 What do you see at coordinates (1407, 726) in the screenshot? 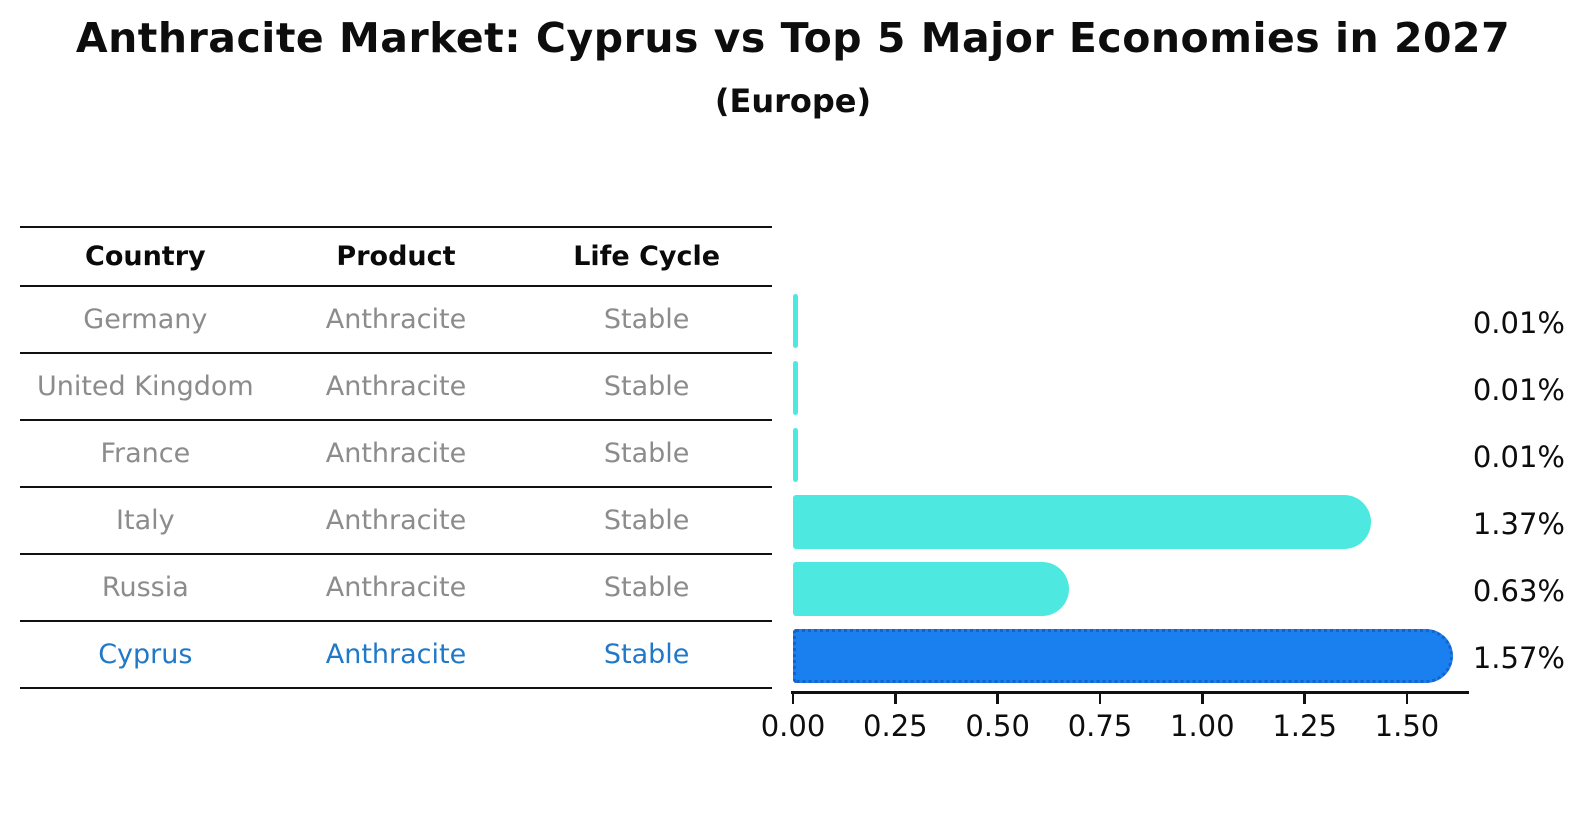
I see `x-tick-label: 1.50` at bounding box center [1407, 726].